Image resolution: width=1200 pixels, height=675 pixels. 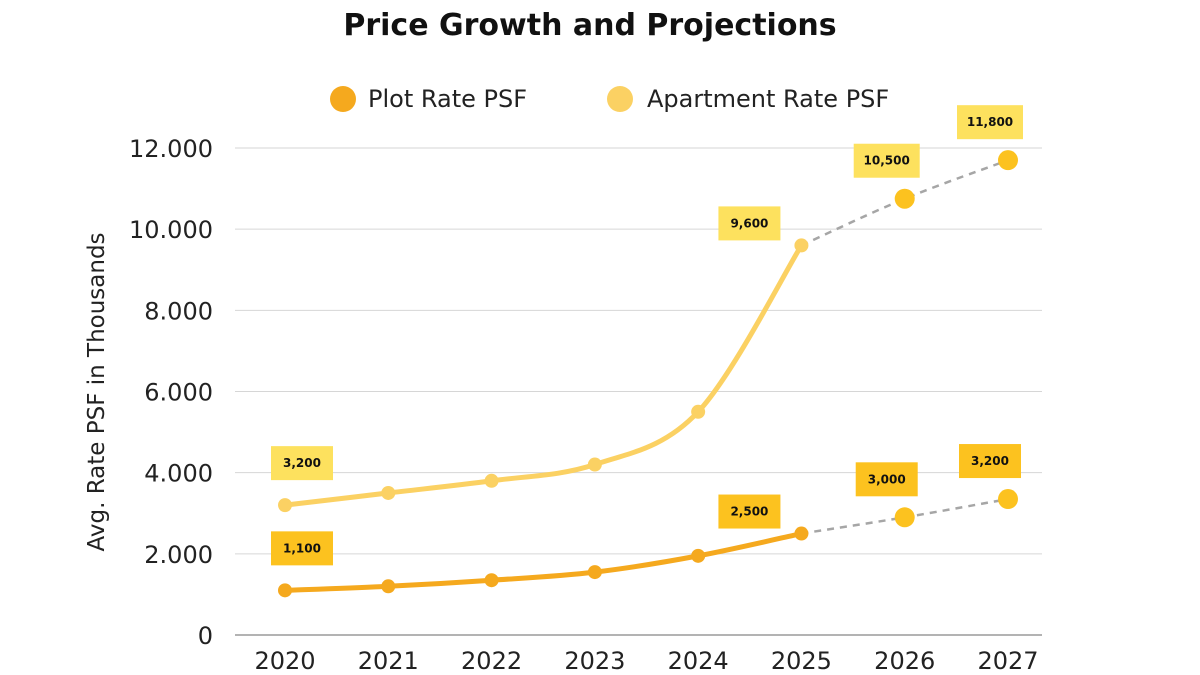 I want to click on data-point-plot-rate-psf-2025, so click(x=801, y=533).